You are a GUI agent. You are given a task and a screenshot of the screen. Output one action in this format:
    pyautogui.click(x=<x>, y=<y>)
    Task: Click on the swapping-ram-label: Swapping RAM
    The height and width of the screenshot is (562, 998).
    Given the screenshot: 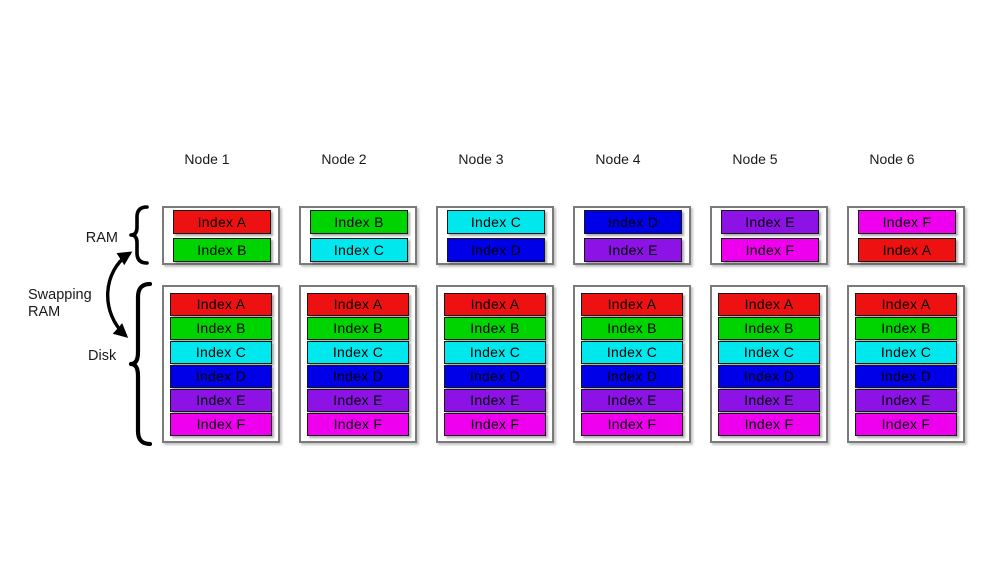 What is the action you would take?
    pyautogui.click(x=60, y=303)
    